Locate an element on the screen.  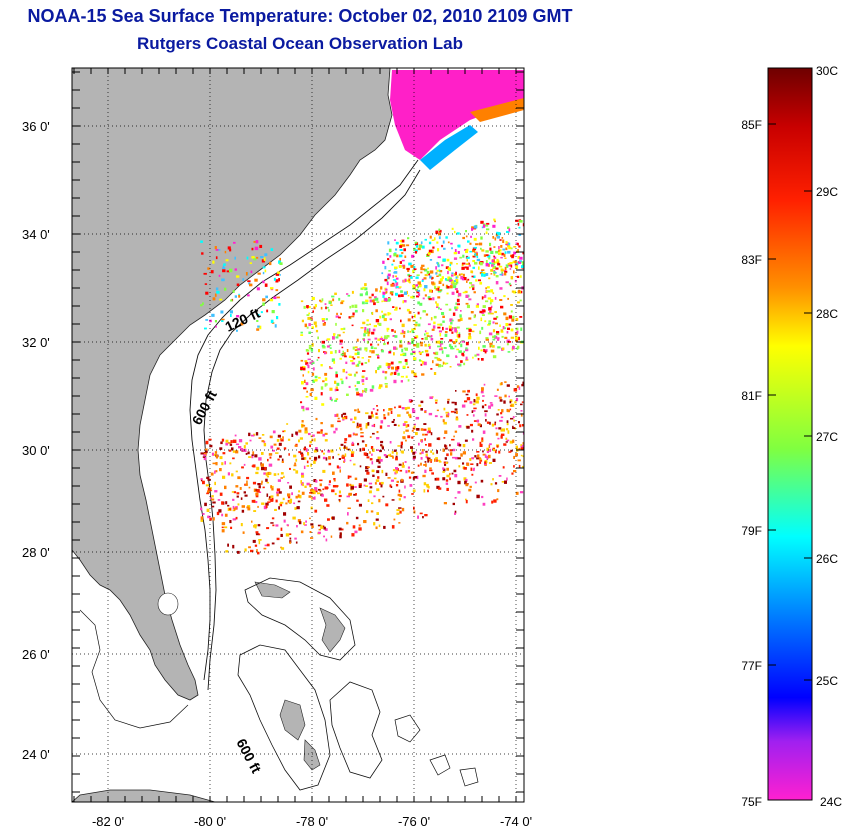
lat-label-30: 30 0' is located at coordinates (36, 450).